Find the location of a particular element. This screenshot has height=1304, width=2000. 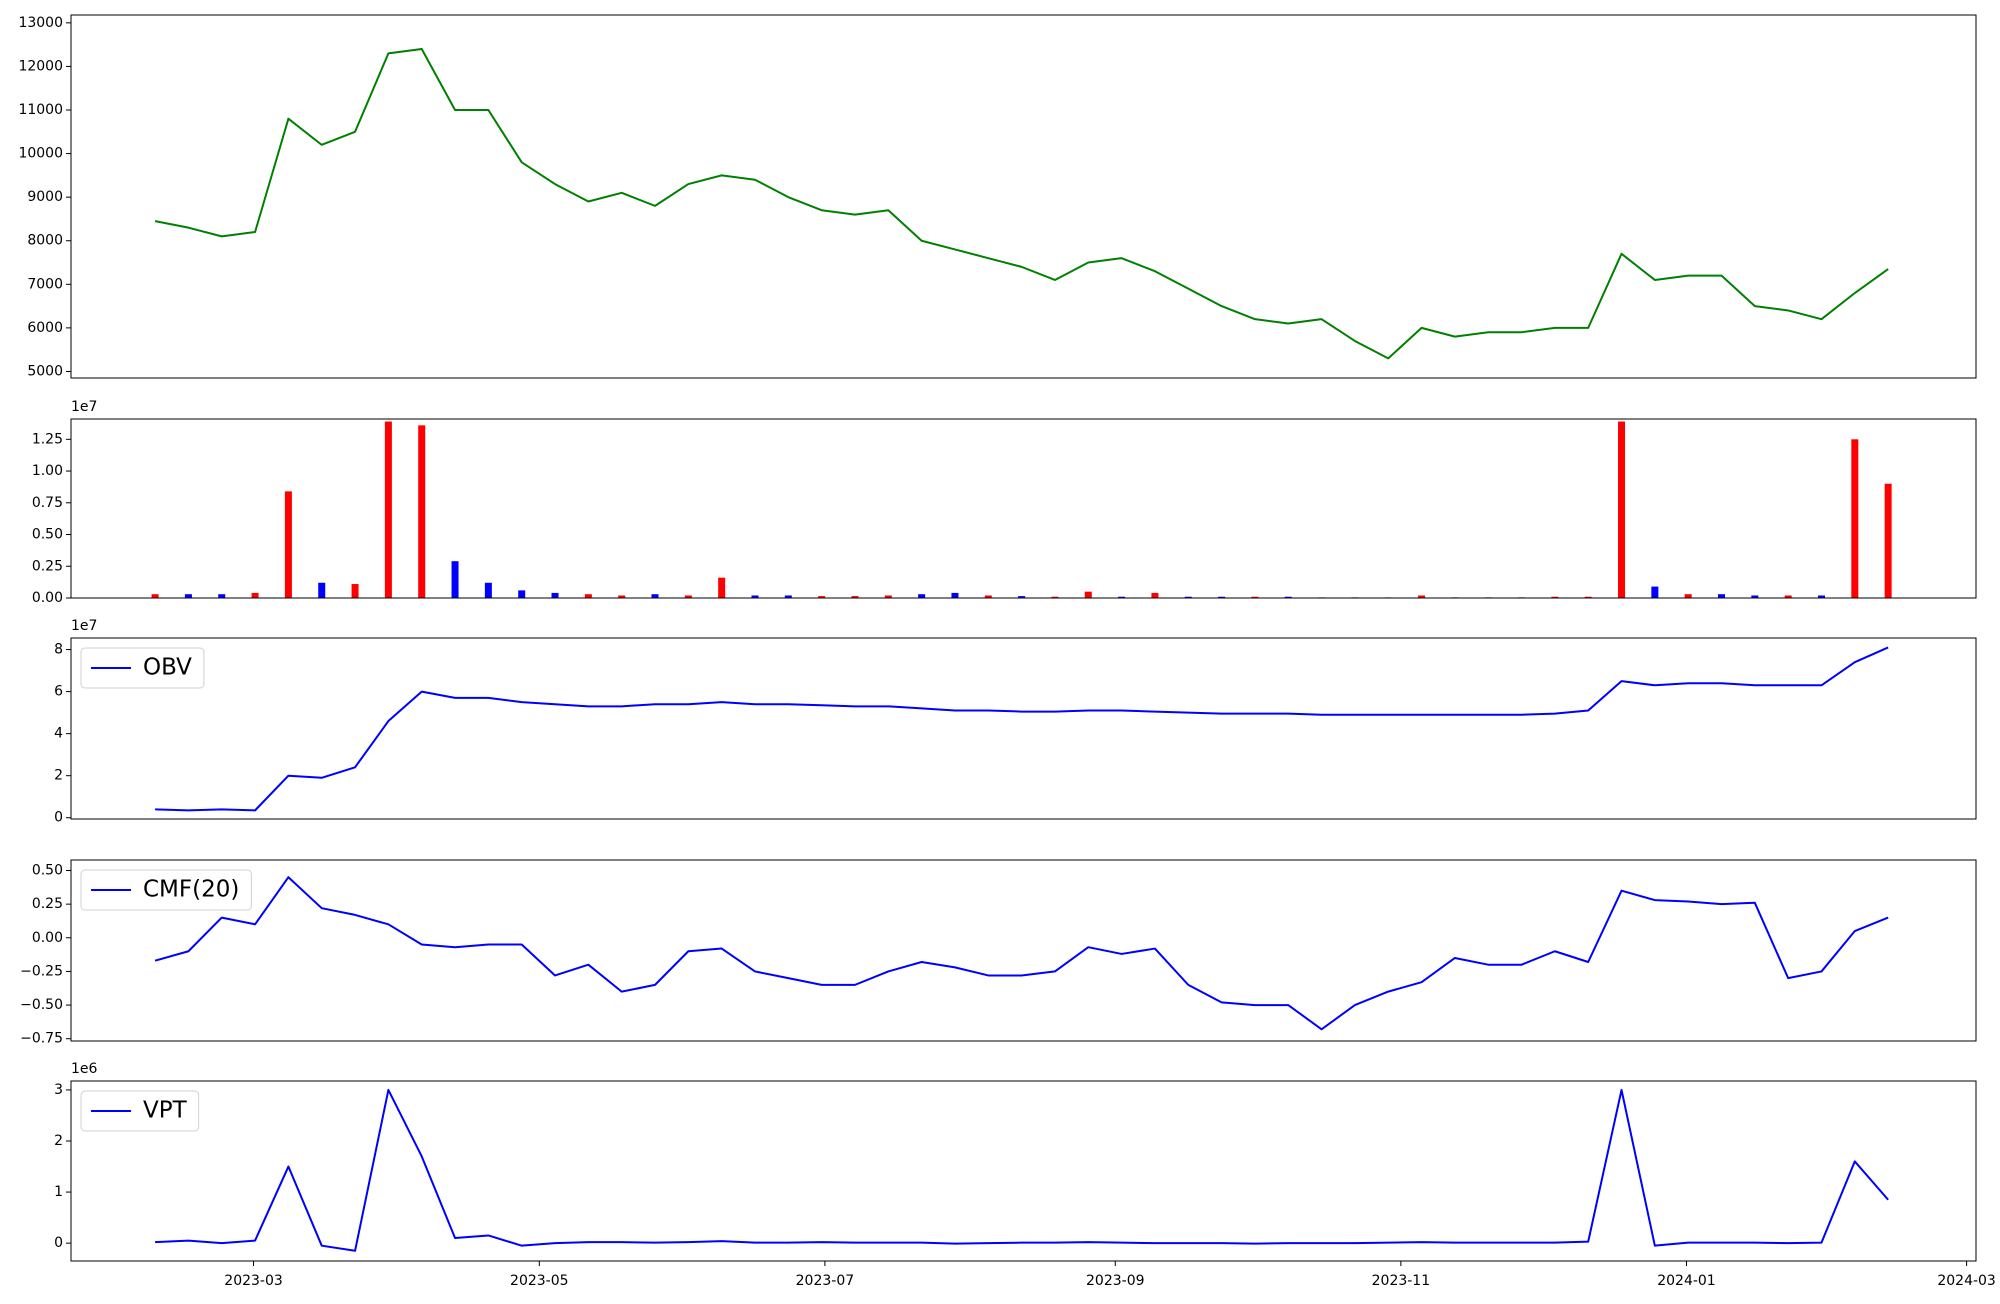

axis-offset-label: 1e6 is located at coordinates (84, 1069).